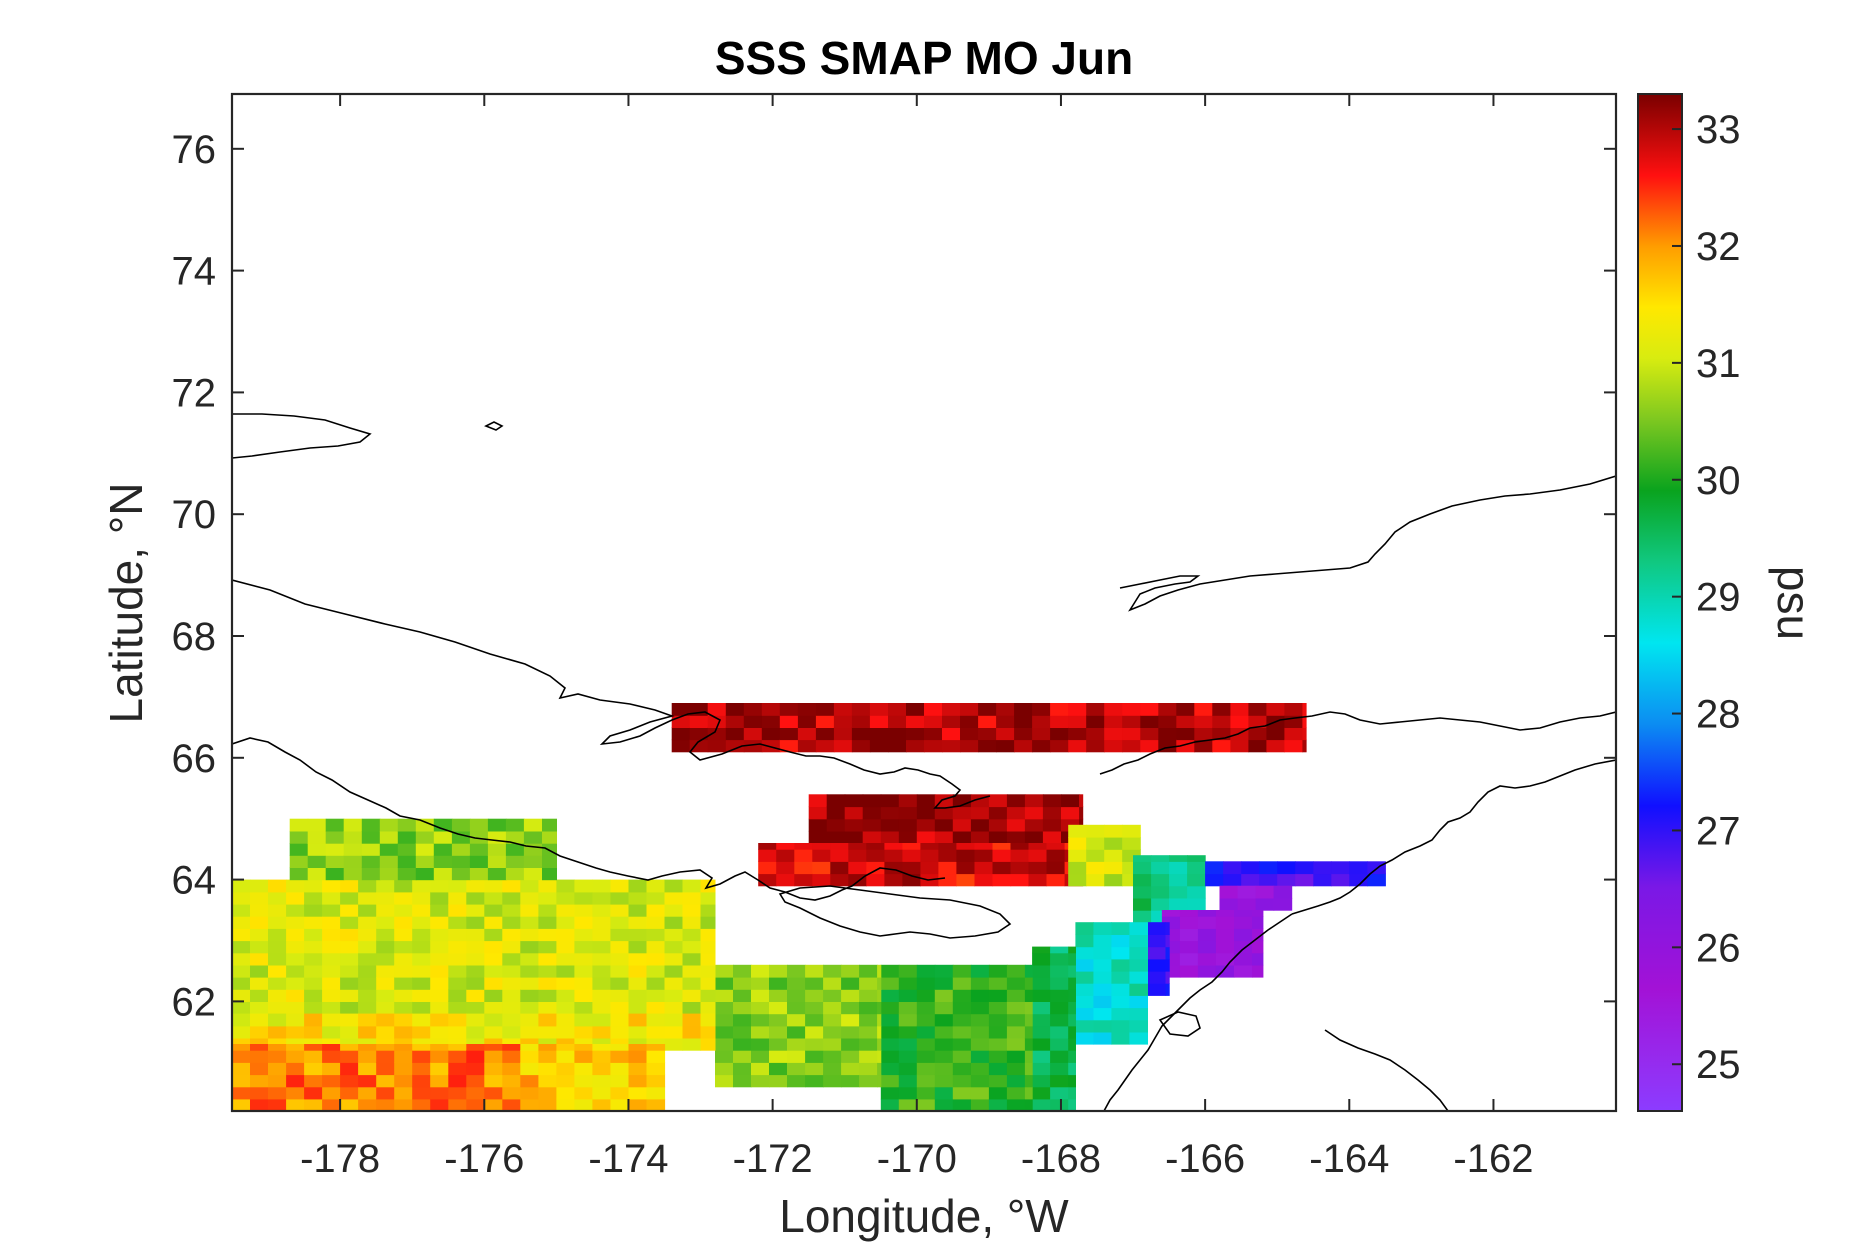  I want to click on x-tick-label: -178, so click(340, 1159).